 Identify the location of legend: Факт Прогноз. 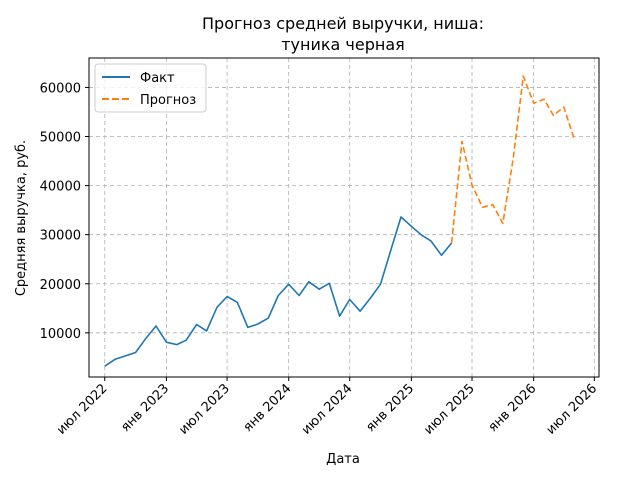
(150, 88).